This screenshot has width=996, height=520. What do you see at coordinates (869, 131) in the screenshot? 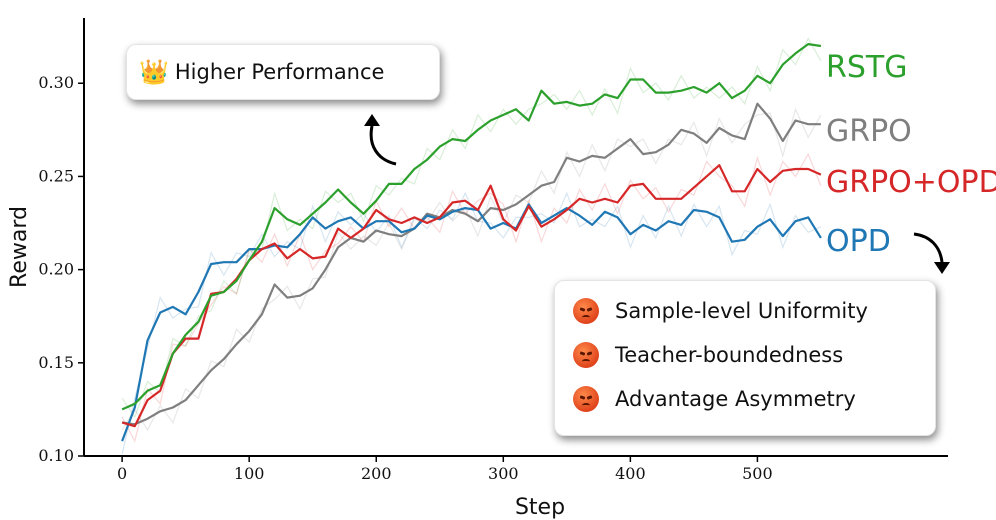
I see `series-label-grpo: GRPO` at bounding box center [869, 131].